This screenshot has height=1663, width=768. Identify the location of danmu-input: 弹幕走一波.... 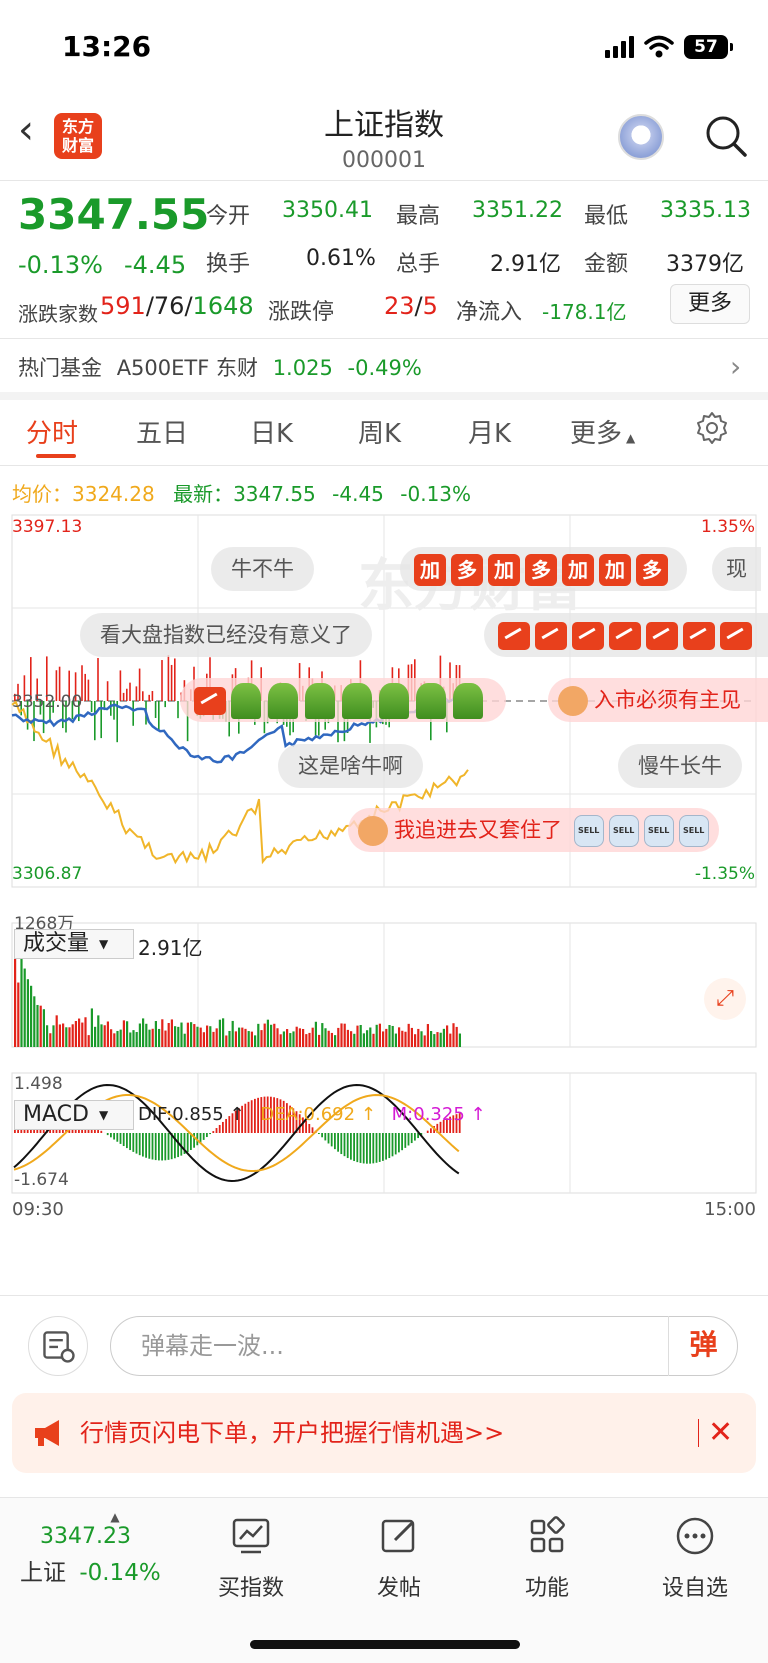
(424, 1346).